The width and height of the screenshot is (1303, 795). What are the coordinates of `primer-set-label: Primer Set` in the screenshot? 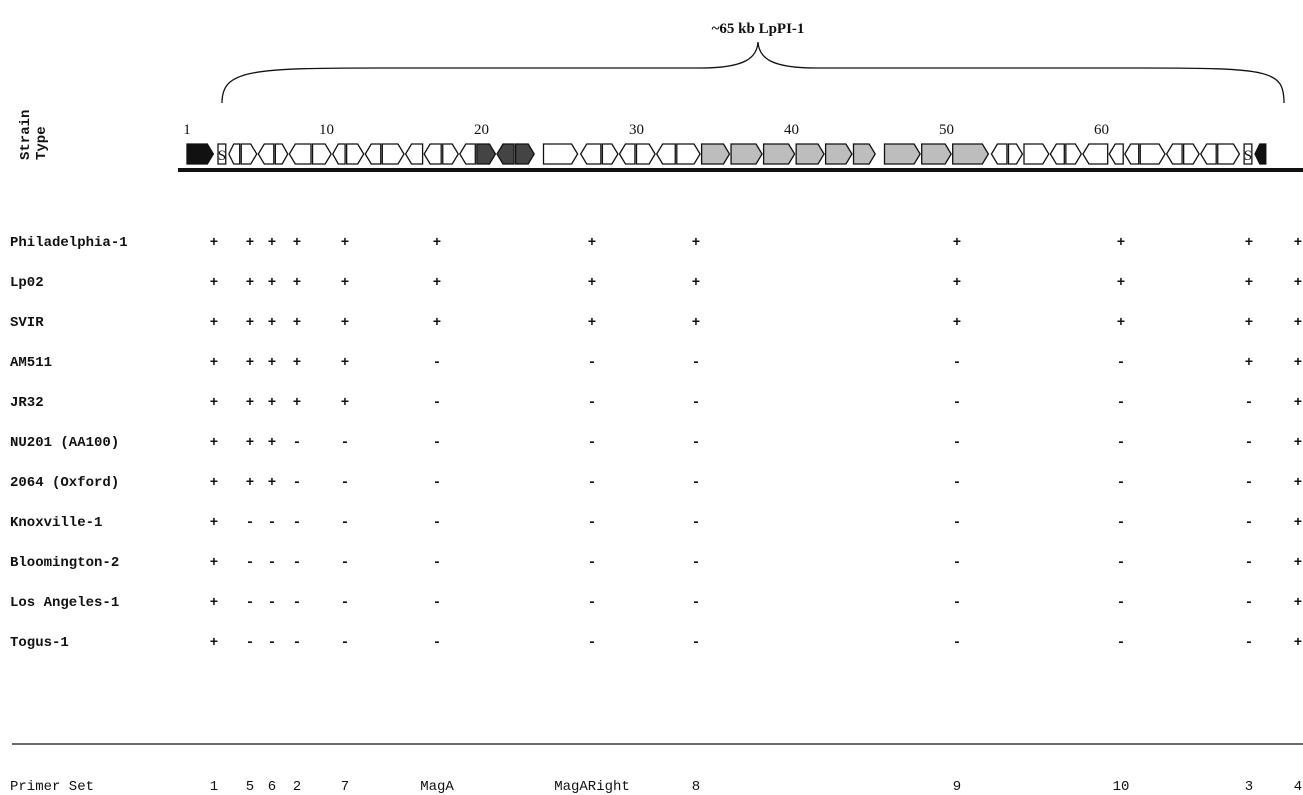 It's located at (52, 787).